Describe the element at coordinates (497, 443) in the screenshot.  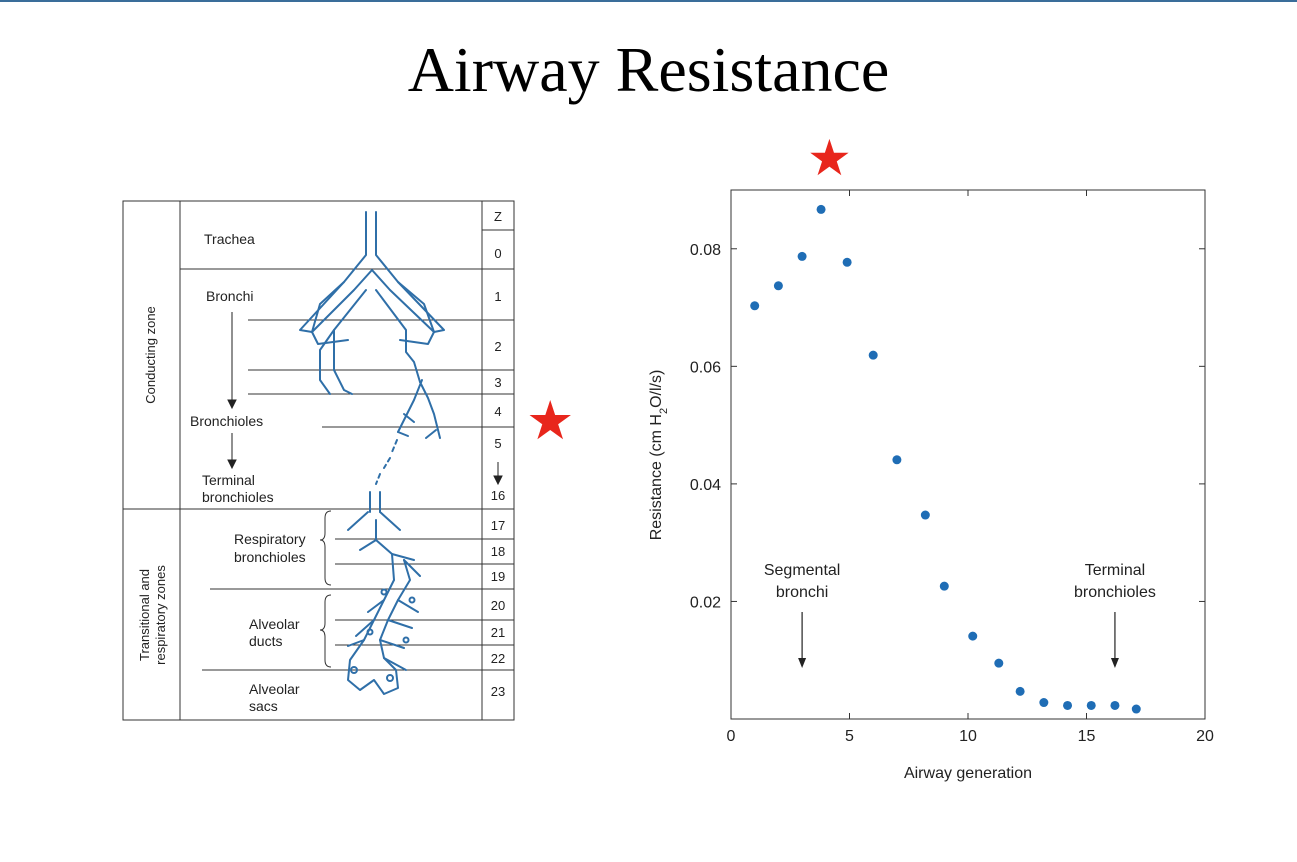
I see `z-label: 5` at that location.